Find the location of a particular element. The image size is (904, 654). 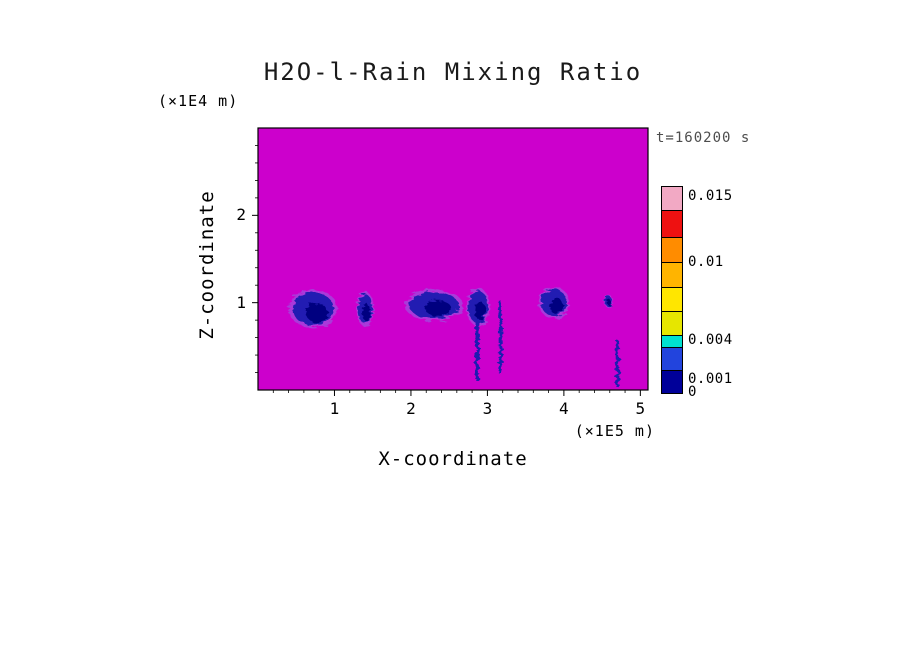

y-axis-unit-label: (×1E4 m) is located at coordinates (198, 101).